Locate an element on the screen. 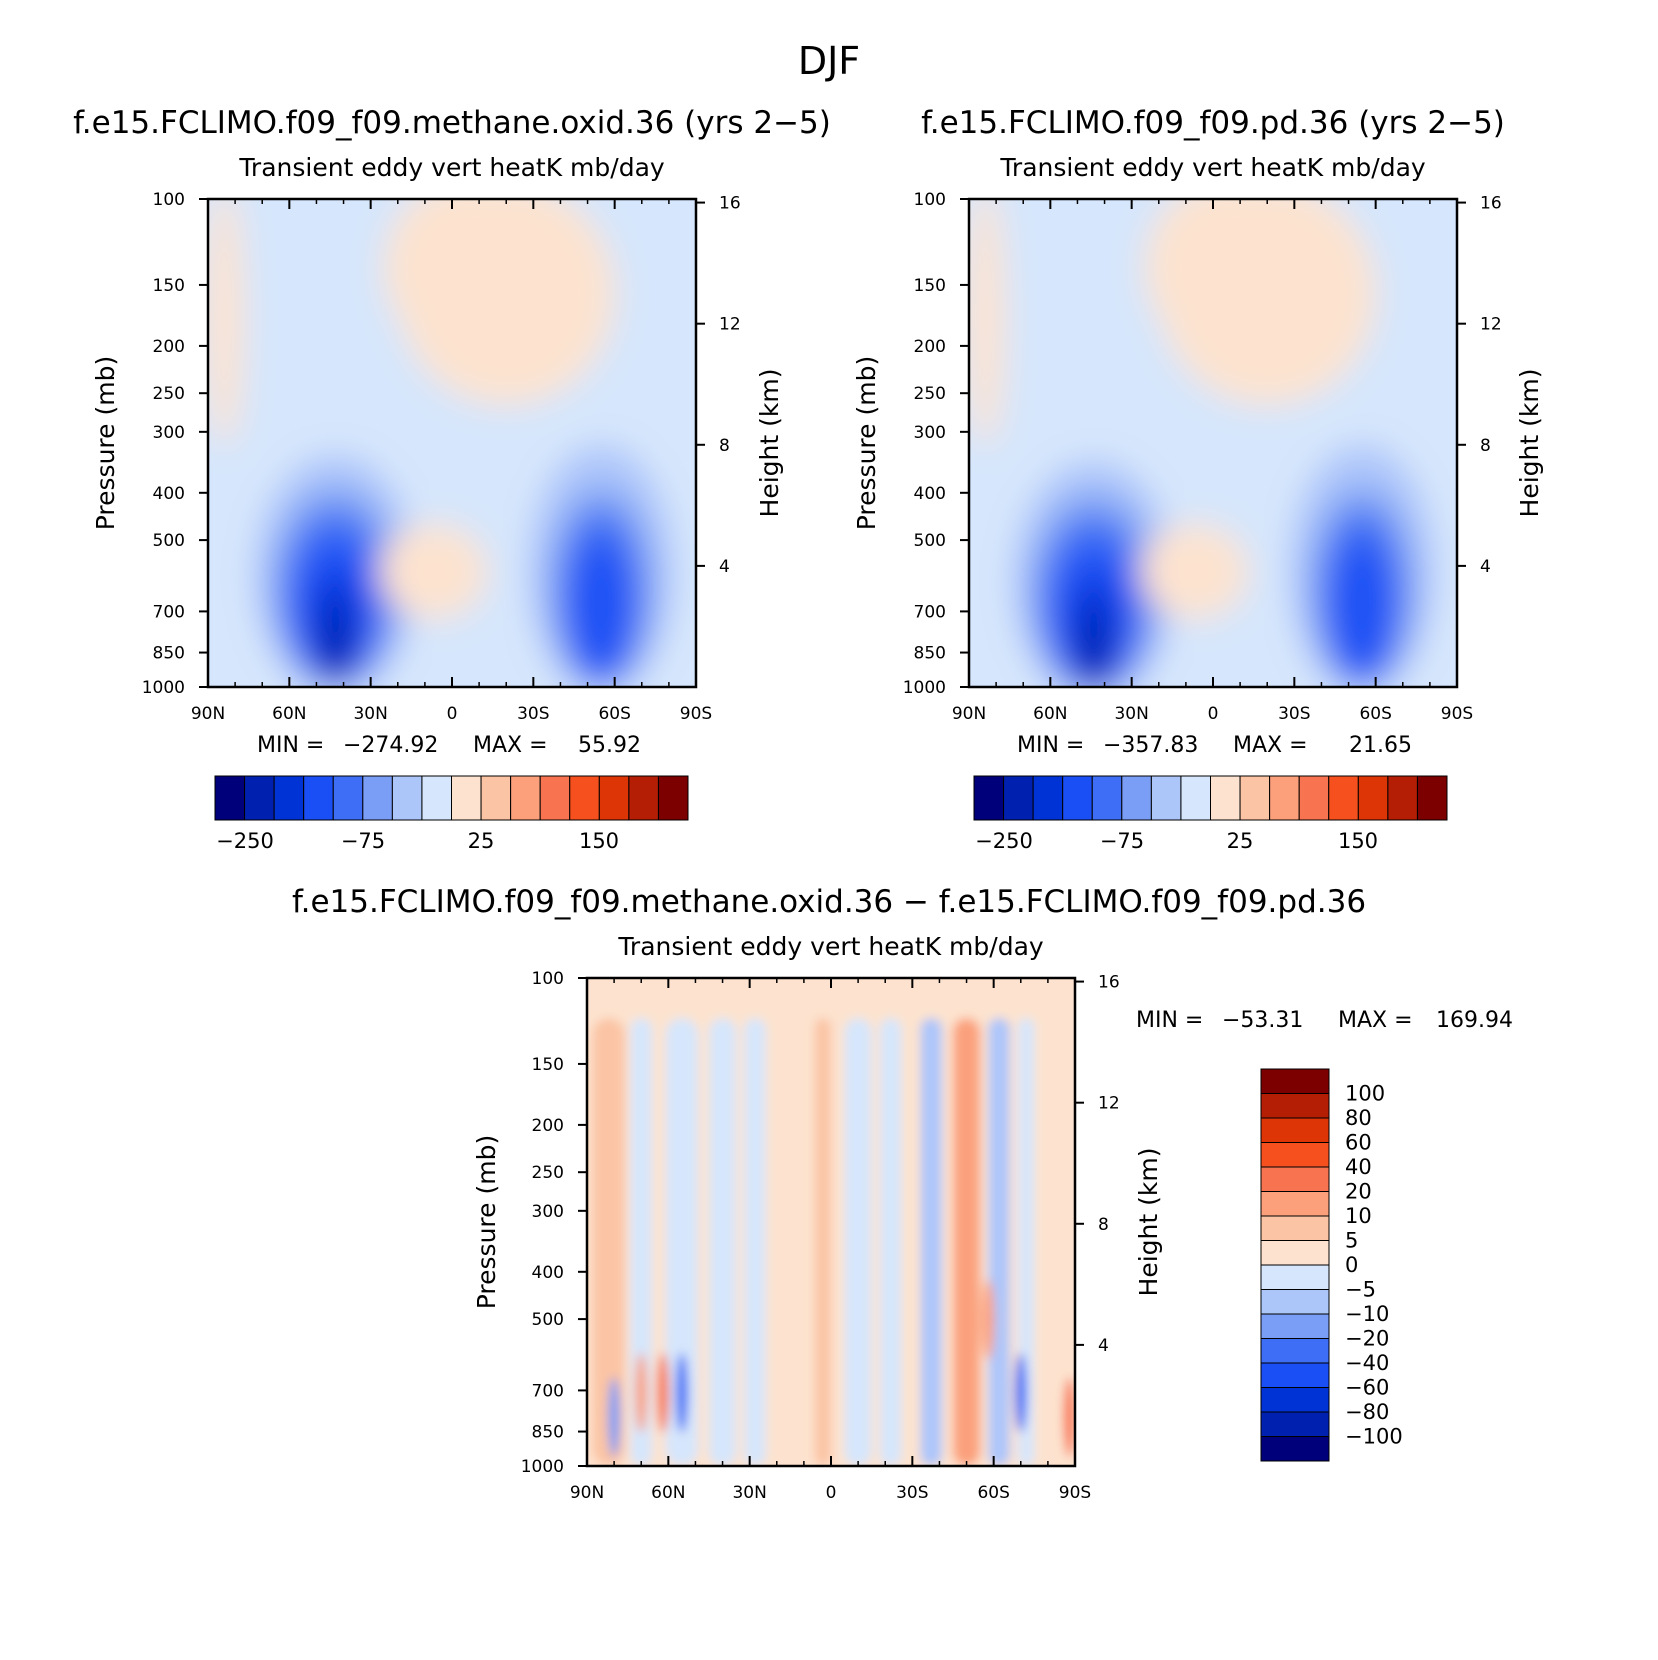 This screenshot has width=1658, height=1660. colorbar-label: −100 is located at coordinates (1374, 1437).